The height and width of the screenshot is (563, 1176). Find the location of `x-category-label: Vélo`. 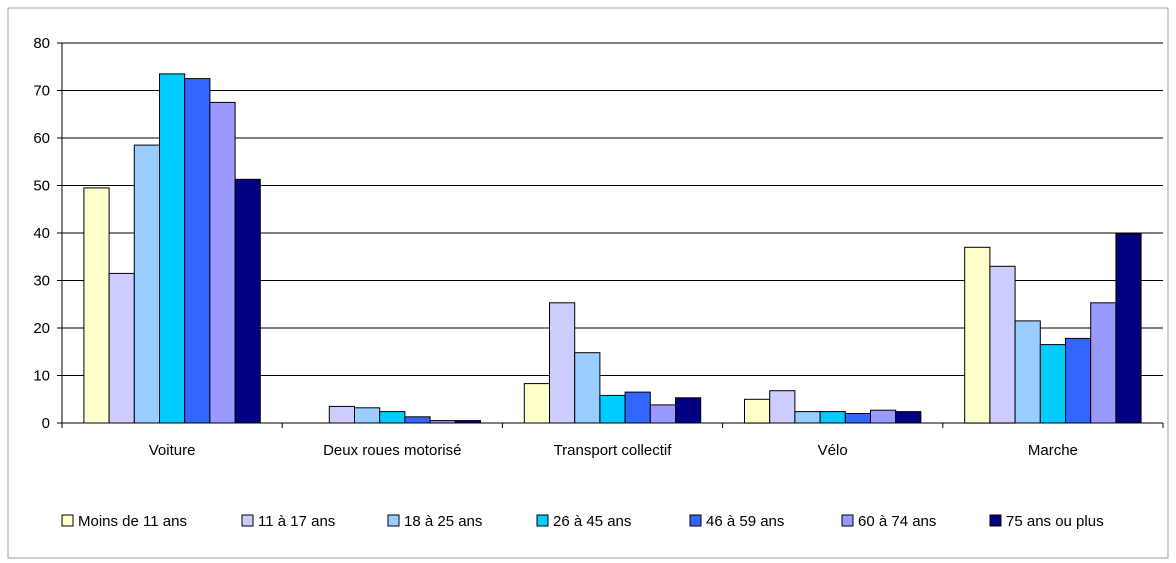

x-category-label: Vélo is located at coordinates (833, 450).